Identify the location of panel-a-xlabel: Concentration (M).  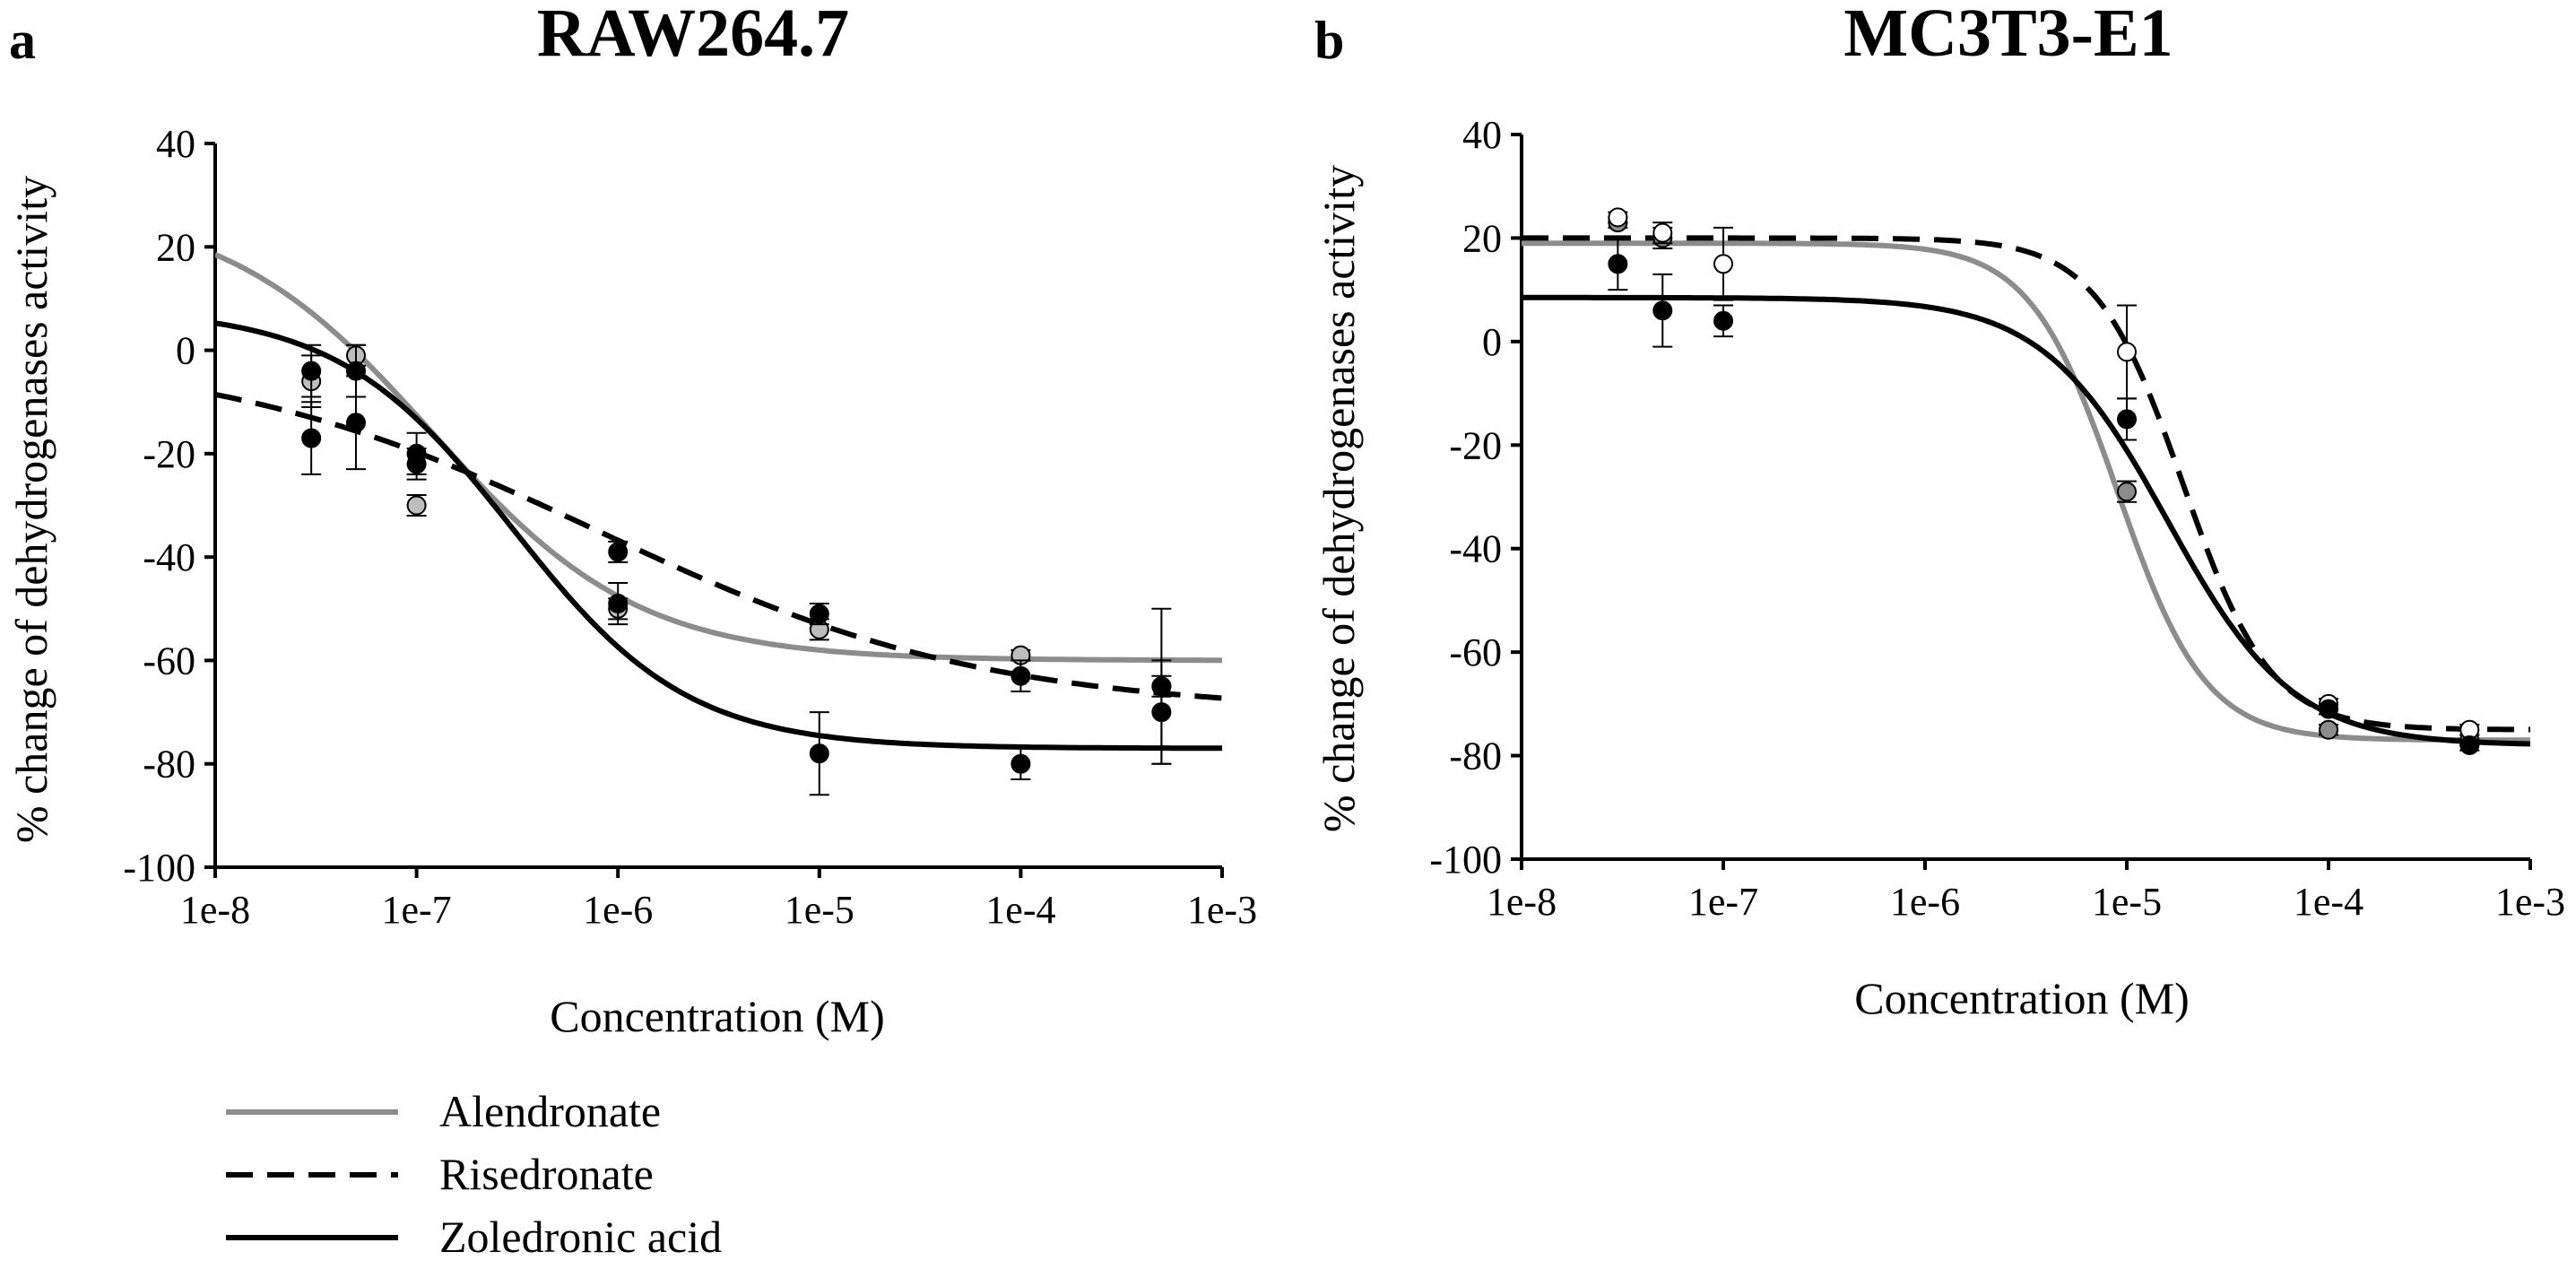
(717, 1016).